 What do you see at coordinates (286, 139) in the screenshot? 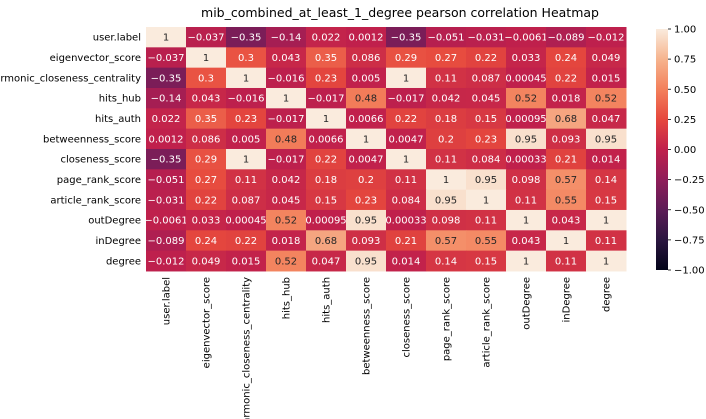
I see `cell-value-label: 0.48` at bounding box center [286, 139].